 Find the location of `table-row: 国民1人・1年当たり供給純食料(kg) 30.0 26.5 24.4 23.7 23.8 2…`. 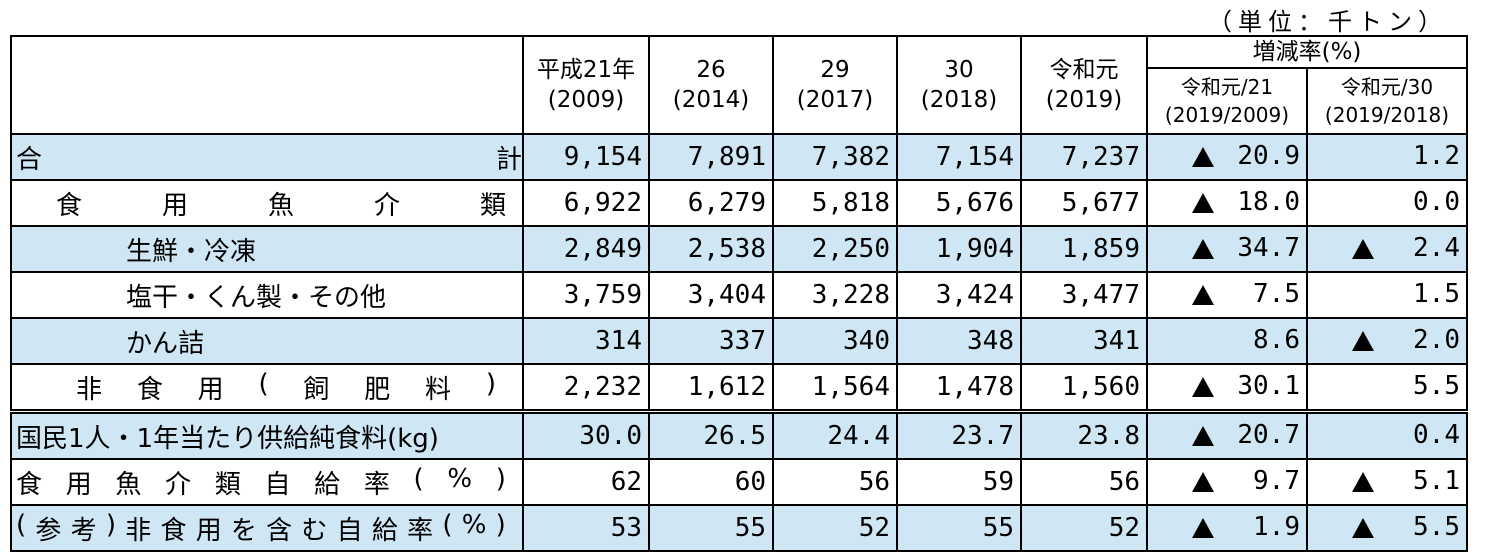

table-row: 国民1人・1年当たり供給純食料(kg) 30.0 26.5 24.4 23.7 23.8 2… is located at coordinates (739, 434).